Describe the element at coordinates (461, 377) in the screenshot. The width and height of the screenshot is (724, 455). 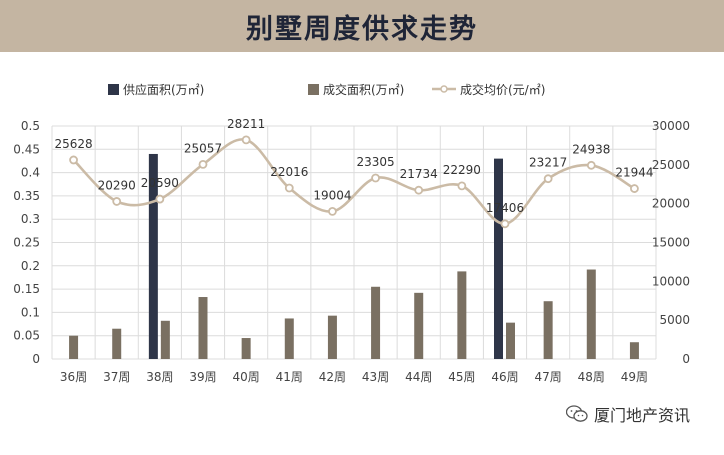
I see `x-tick-label: 45周` at that location.